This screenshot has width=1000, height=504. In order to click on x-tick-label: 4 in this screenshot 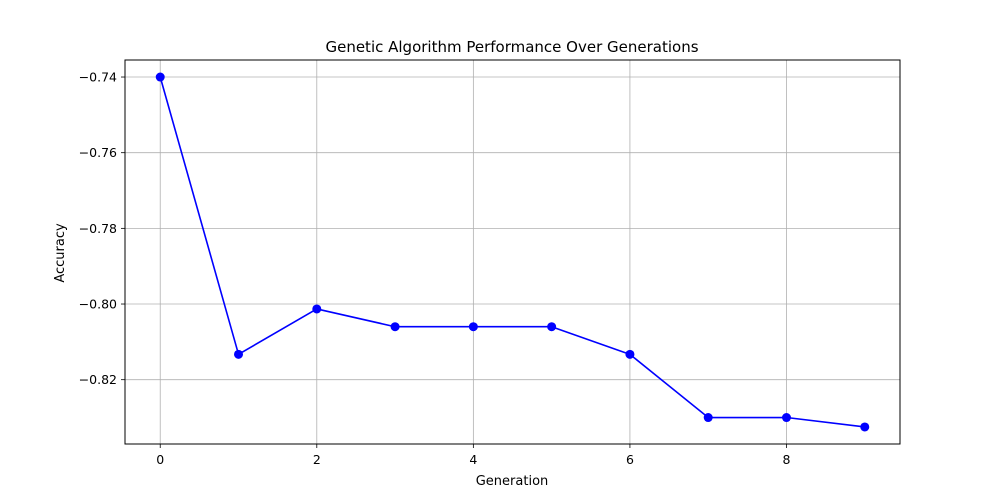, I will do `click(473, 459)`.